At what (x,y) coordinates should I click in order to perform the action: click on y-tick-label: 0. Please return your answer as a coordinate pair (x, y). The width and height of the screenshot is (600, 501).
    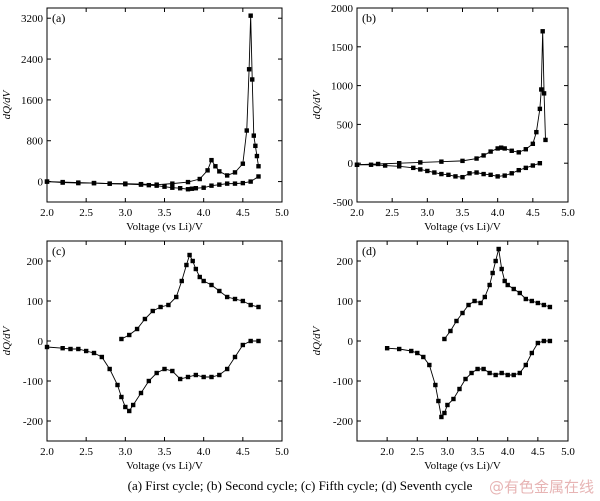
    Looking at the image, I should click on (351, 164).